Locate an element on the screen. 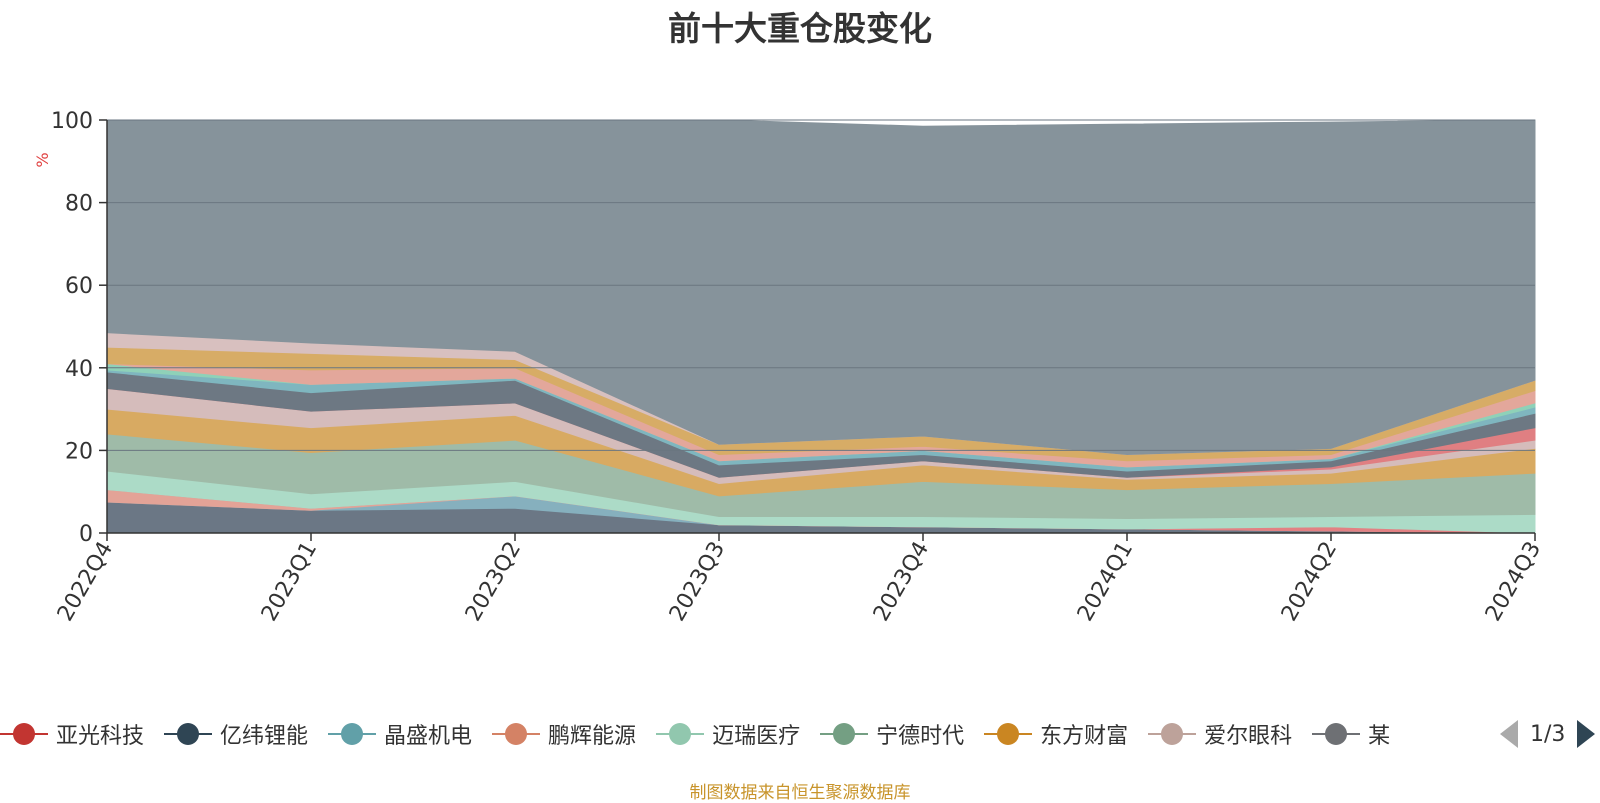 This screenshot has height=803, width=1600. legend-item: 宁德时代 is located at coordinates (901, 734).